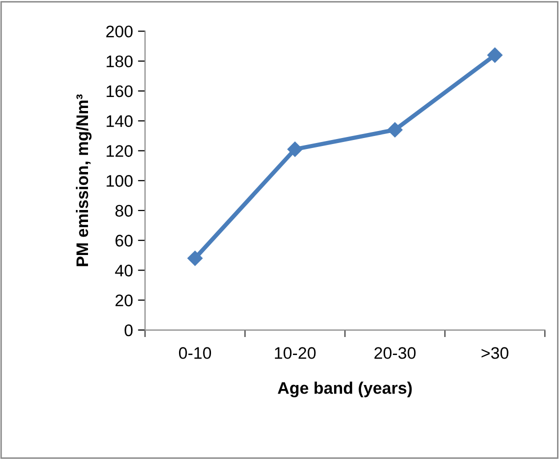  What do you see at coordinates (124, 300) in the screenshot?
I see `y-tick-label: 20` at bounding box center [124, 300].